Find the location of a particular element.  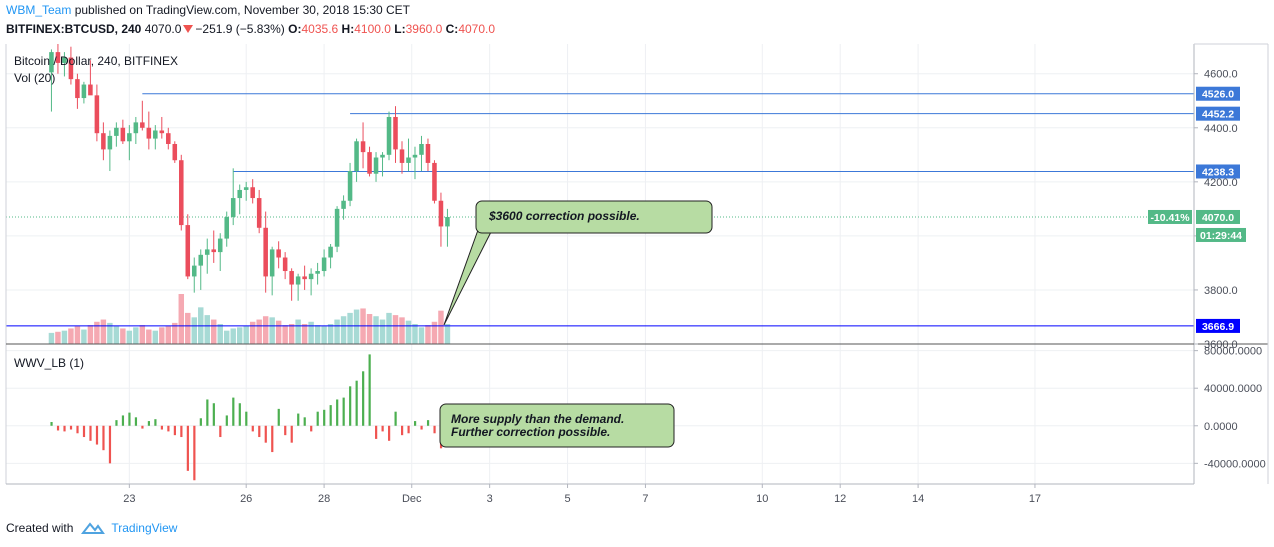

y-tick-label: 4400.0 is located at coordinates (1221, 129).